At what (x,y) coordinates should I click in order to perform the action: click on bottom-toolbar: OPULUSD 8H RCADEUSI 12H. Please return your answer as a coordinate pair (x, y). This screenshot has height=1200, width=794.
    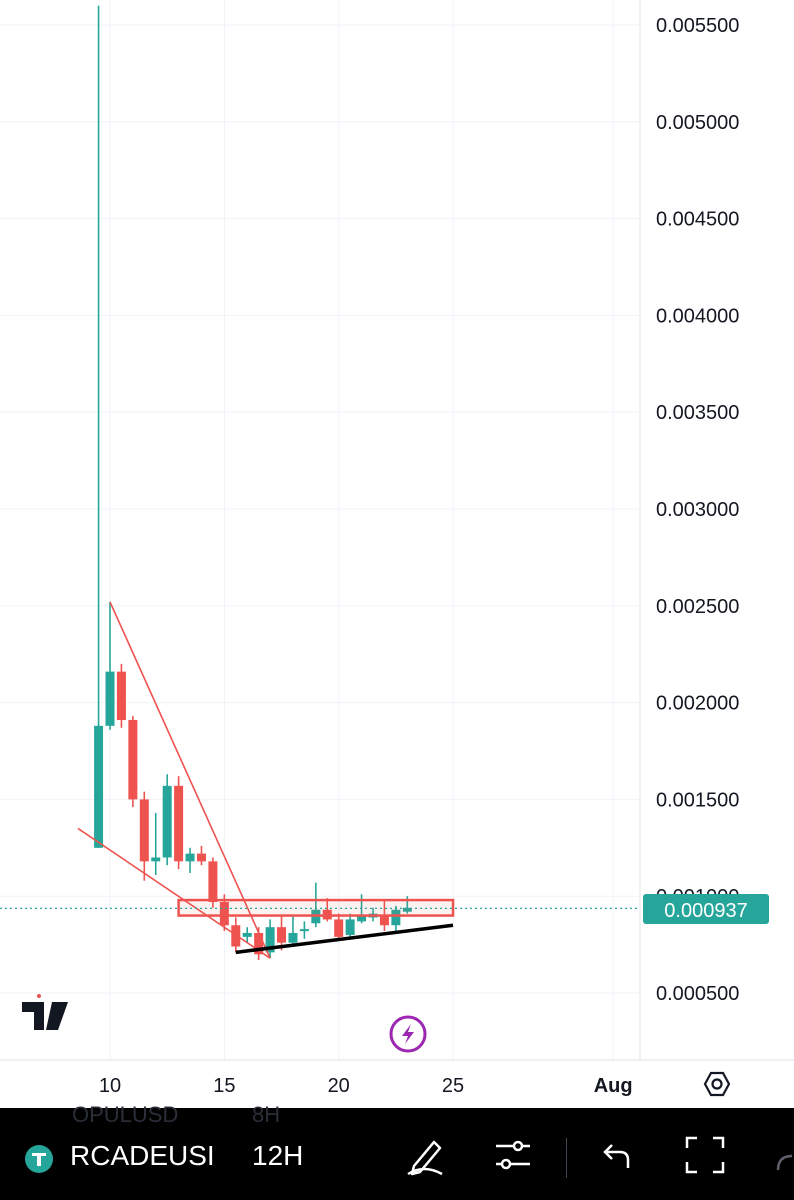
    Looking at the image, I should click on (397, 1151).